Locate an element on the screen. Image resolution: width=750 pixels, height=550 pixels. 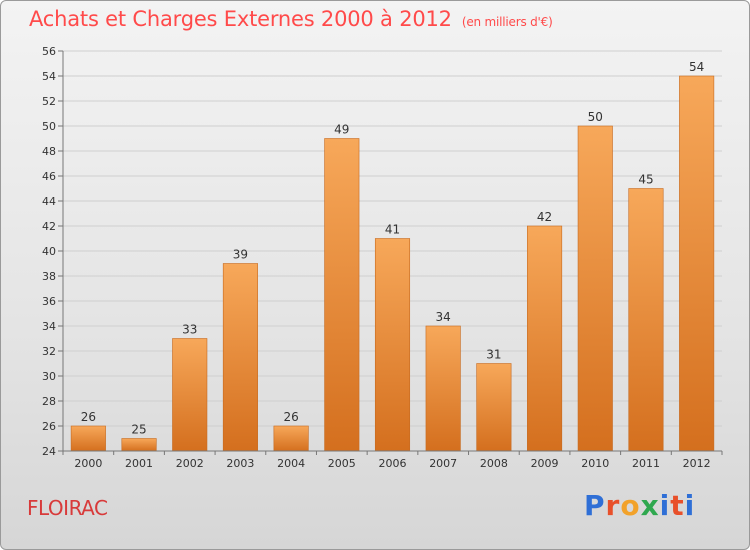
y-tick-label: 54 is located at coordinates (49, 76).